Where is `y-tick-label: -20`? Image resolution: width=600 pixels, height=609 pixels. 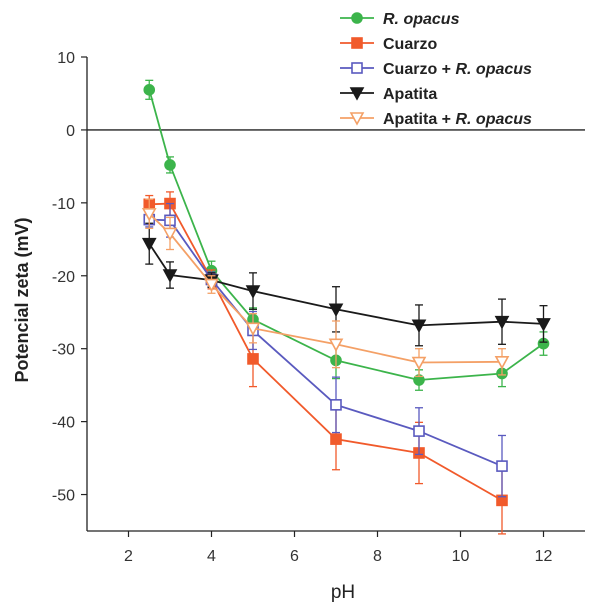 y-tick-label: -20 is located at coordinates (63, 277).